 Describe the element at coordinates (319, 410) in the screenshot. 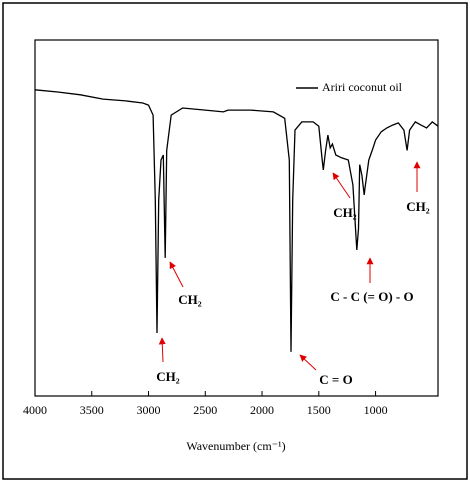

I see `x-tick-label: 1500` at that location.